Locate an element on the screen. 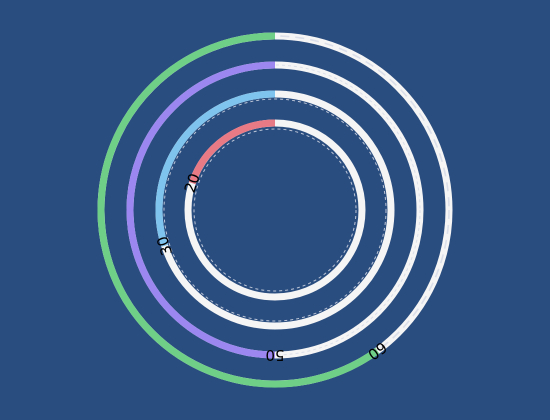 The height and width of the screenshot is (420, 550). value-label-30: 30 is located at coordinates (164, 246).